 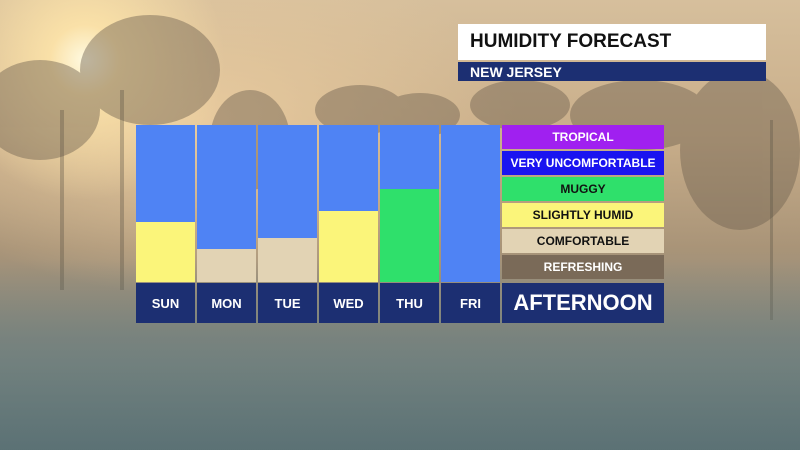 What do you see at coordinates (287, 260) in the screenshot?
I see `day-fill-tue` at bounding box center [287, 260].